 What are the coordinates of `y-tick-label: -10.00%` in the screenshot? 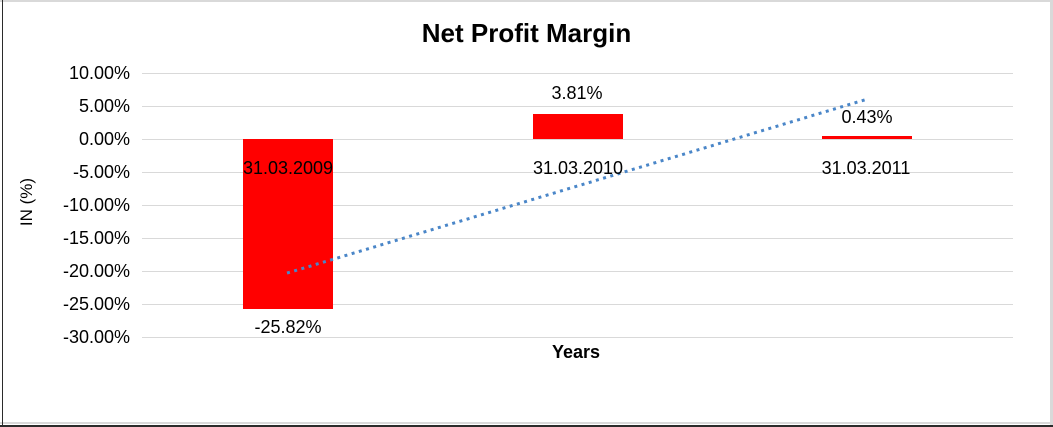 It's located at (96, 205).